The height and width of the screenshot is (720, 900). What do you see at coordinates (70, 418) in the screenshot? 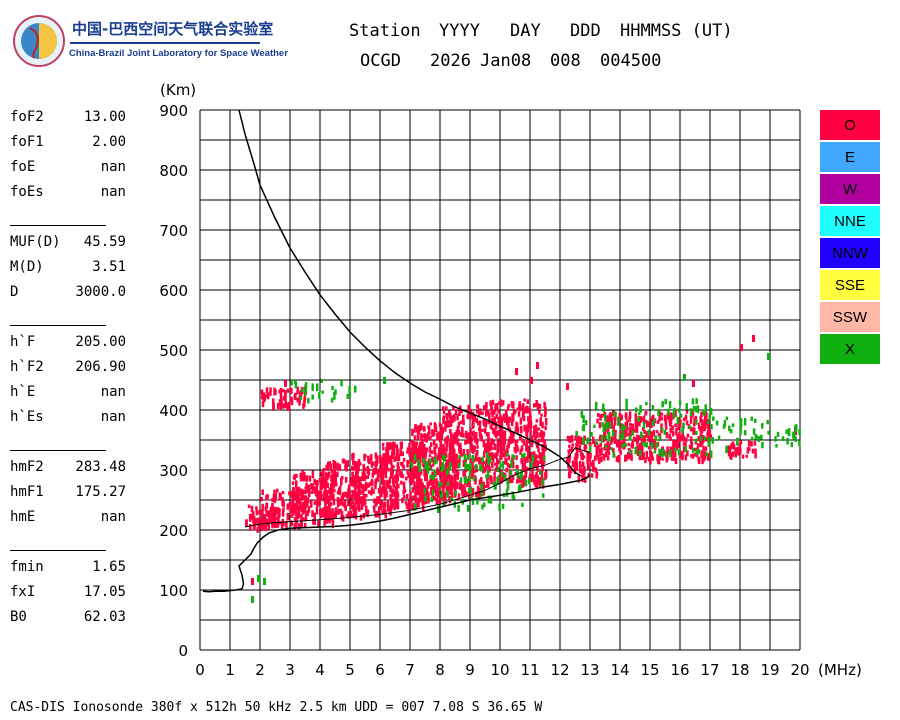
I see `param-row-hes: h`Es nan` at bounding box center [70, 418].